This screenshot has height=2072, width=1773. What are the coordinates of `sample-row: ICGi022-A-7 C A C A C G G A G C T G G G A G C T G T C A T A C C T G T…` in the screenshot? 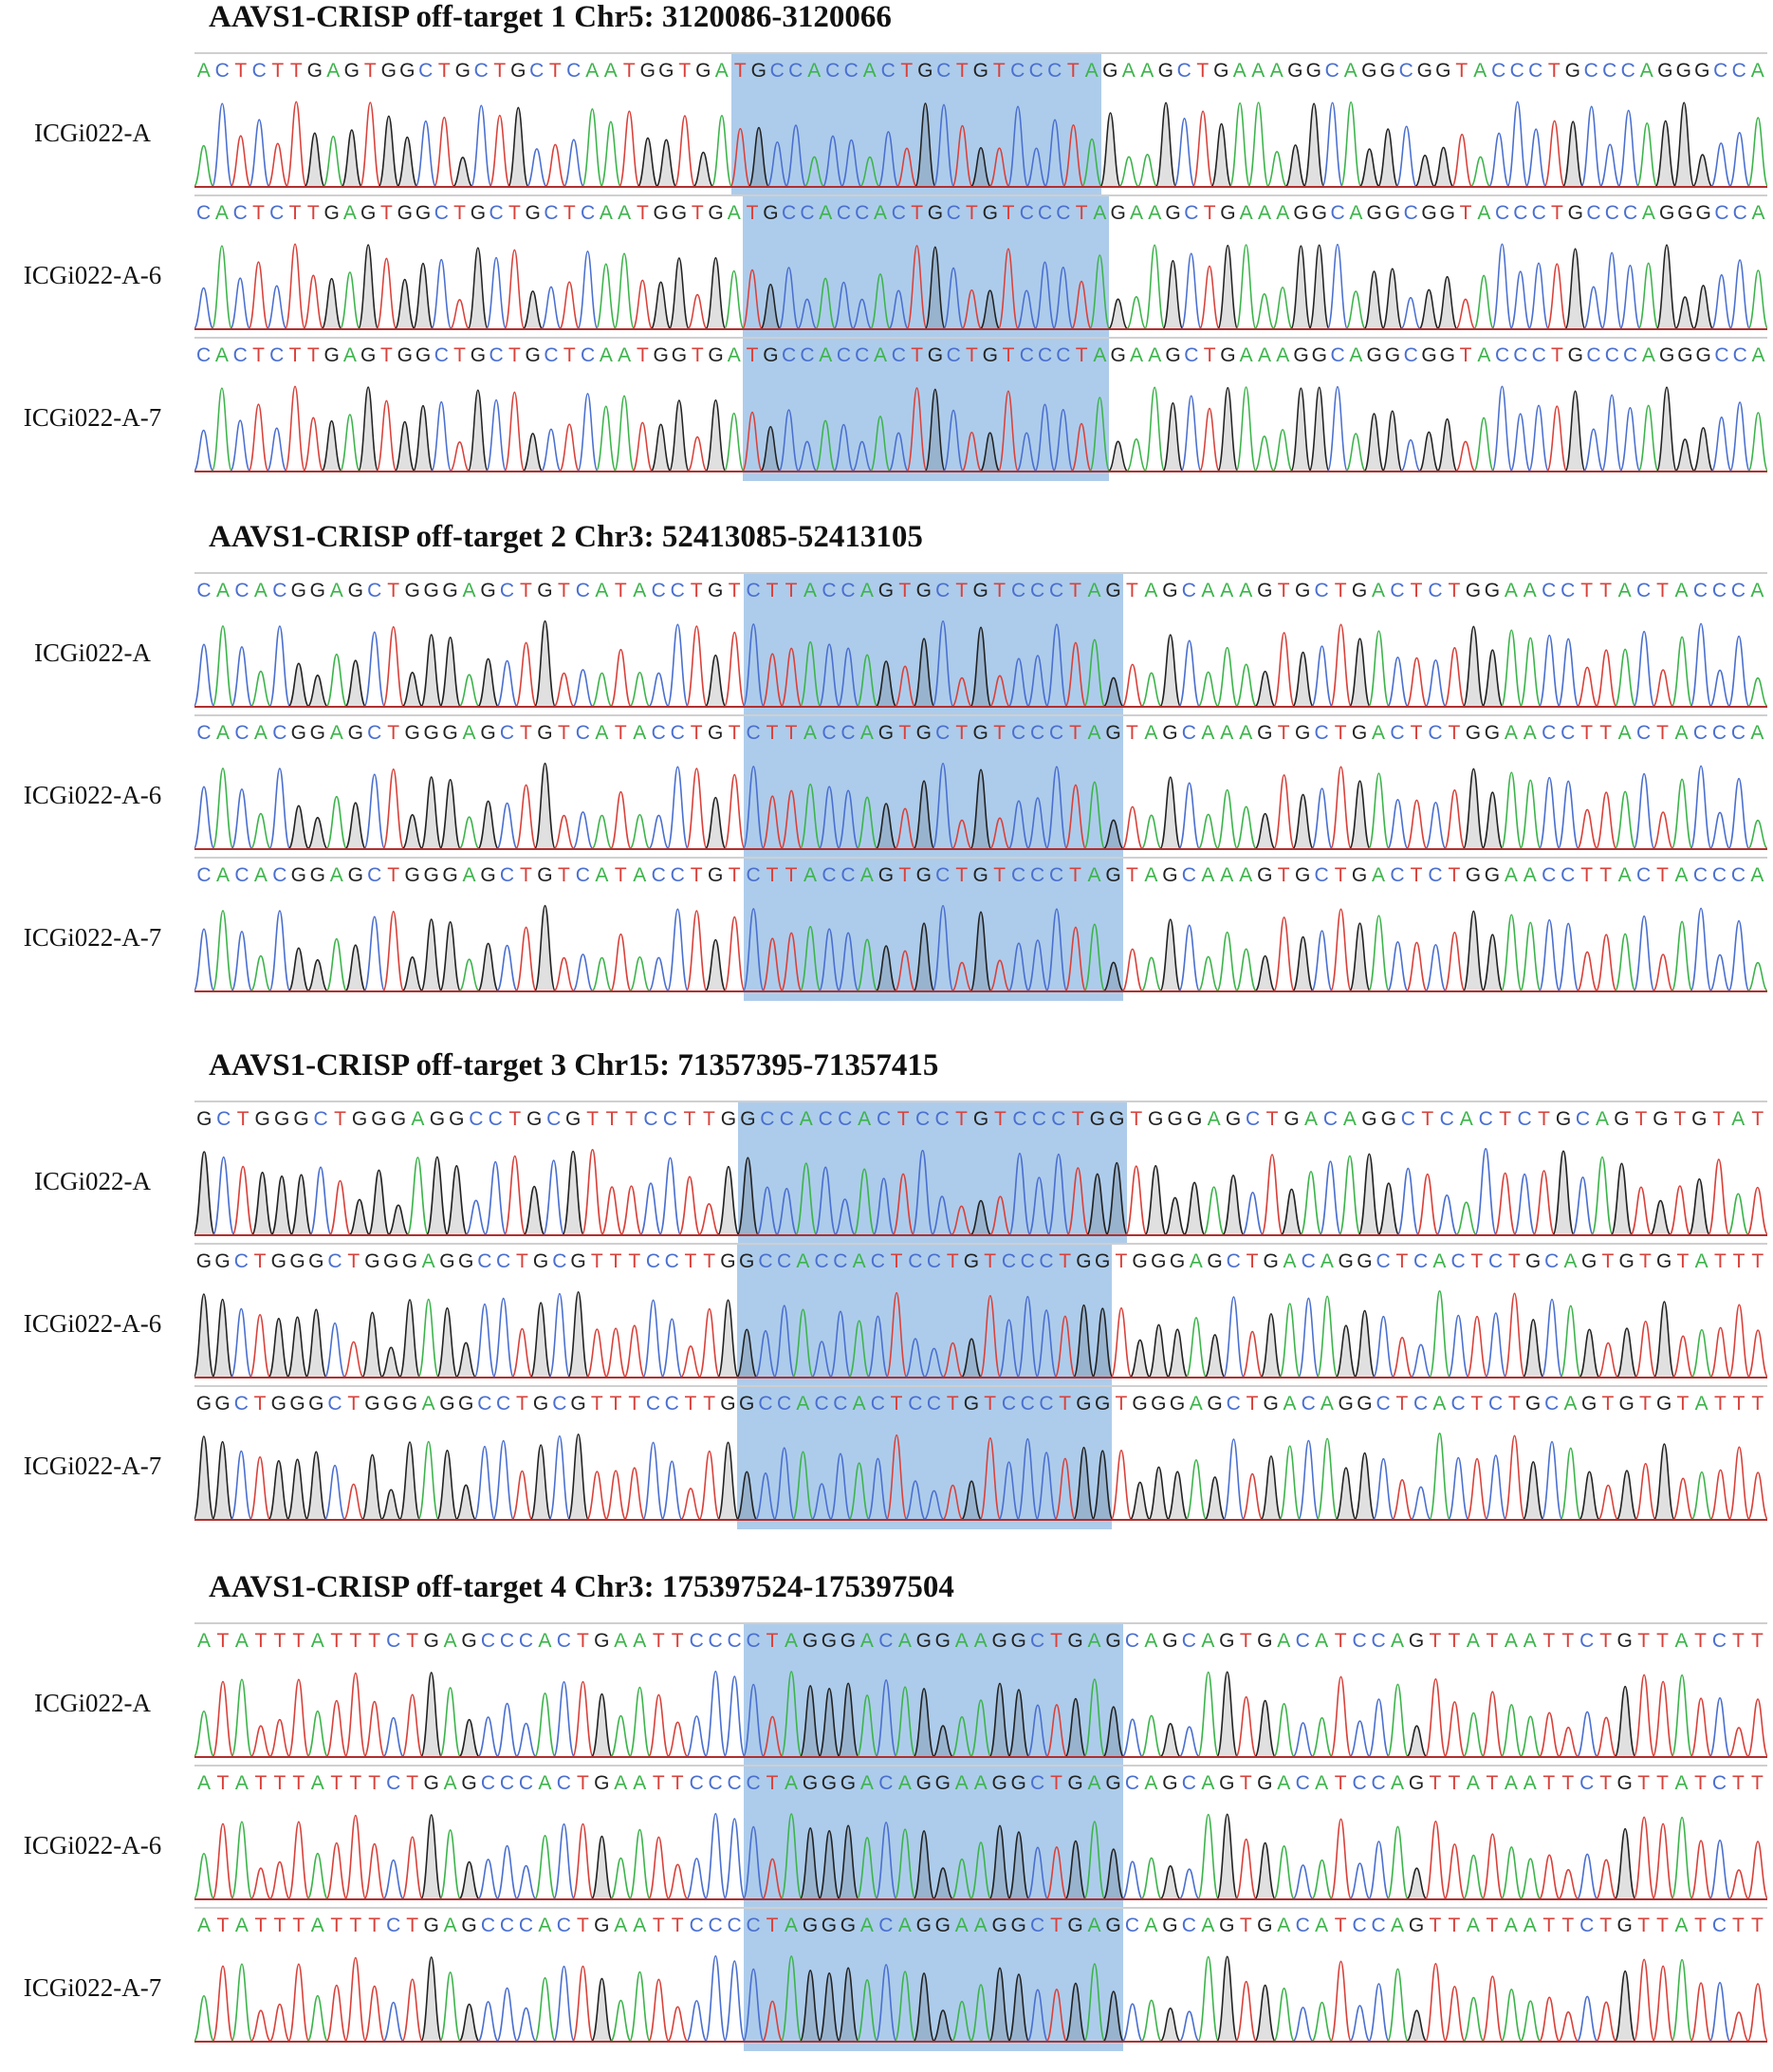 It's located at (887, 929).